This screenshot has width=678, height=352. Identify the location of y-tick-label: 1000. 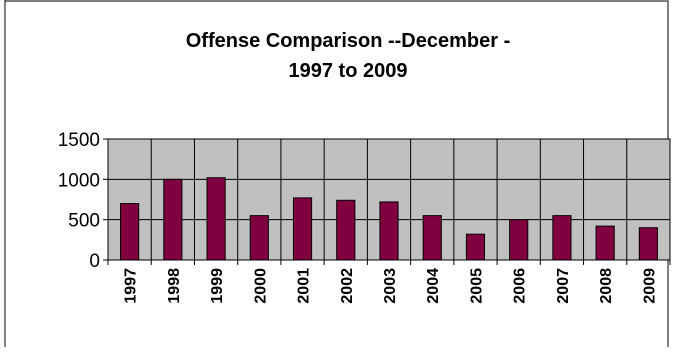
(79, 180).